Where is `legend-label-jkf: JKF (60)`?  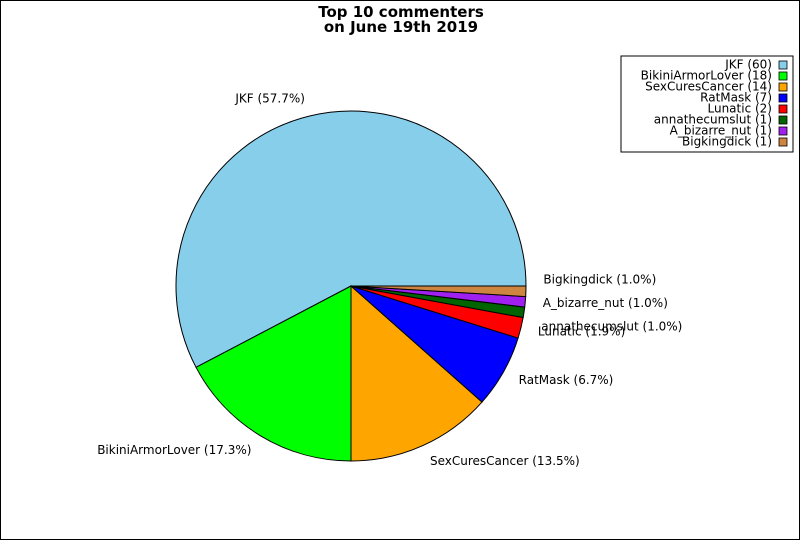
legend-label-jkf: JKF (60) is located at coordinates (748, 65).